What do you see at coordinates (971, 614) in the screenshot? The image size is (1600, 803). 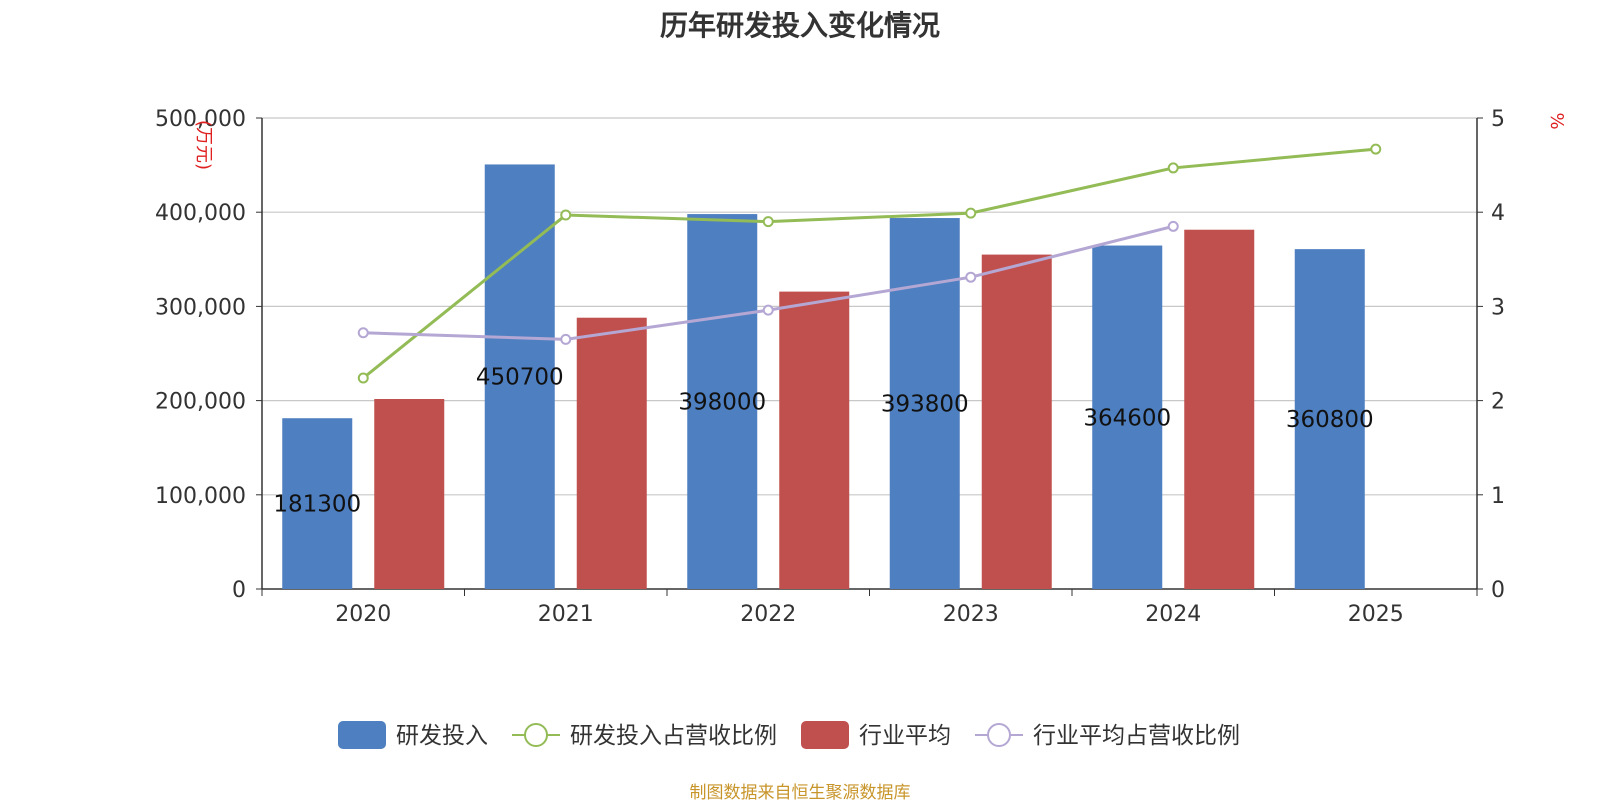 I see `x-tick-label: 2023` at bounding box center [971, 614].